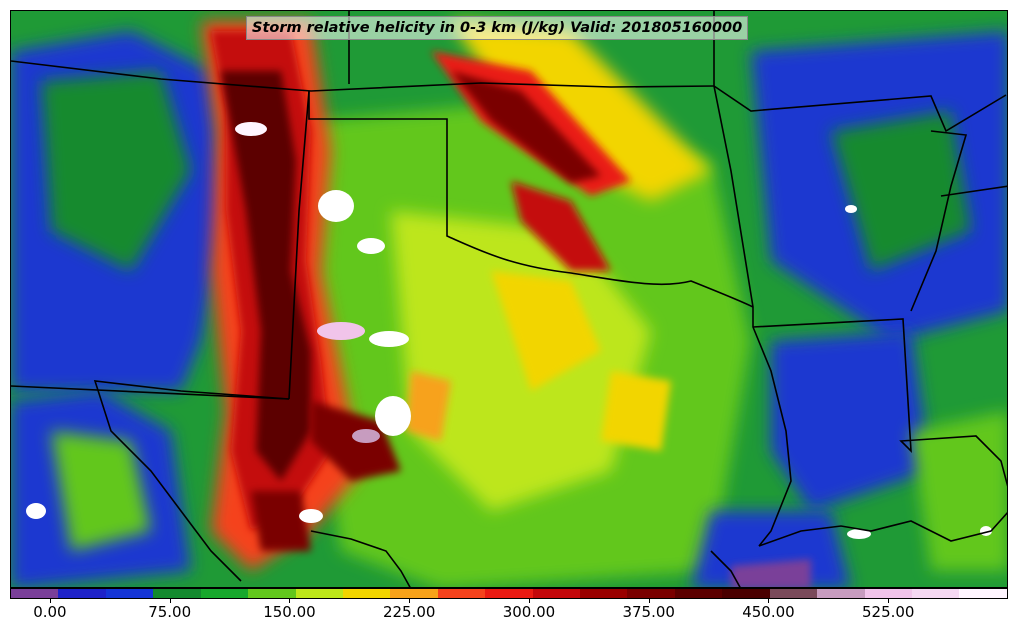 Image resolution: width=1018 pixels, height=633 pixels. I want to click on colorbar, so click(509, 593).